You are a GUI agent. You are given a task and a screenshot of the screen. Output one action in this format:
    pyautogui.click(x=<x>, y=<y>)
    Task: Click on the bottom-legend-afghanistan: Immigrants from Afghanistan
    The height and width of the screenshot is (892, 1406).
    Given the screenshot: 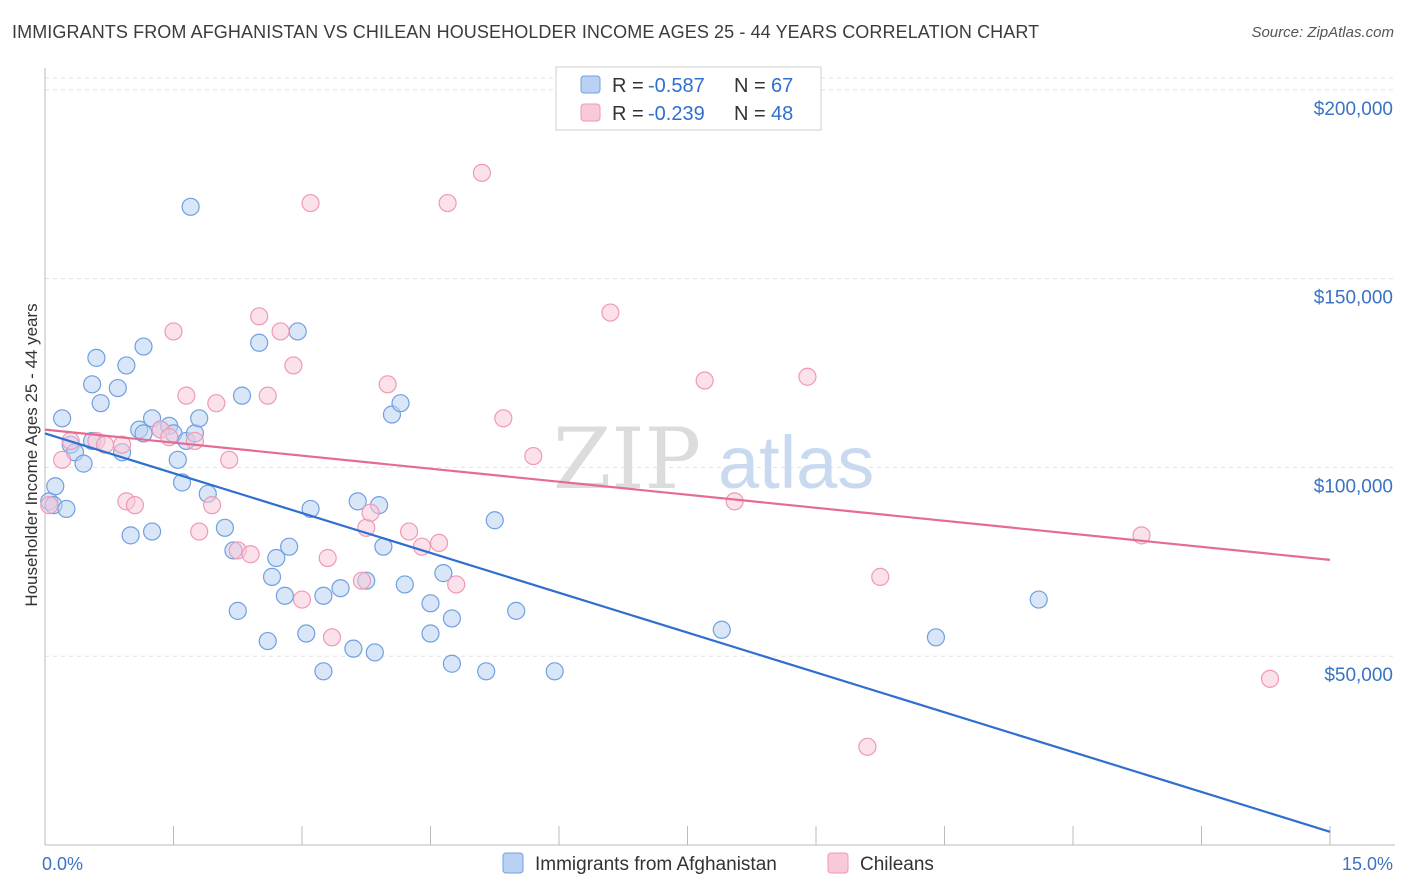 What is the action you would take?
    pyautogui.click(x=656, y=864)
    